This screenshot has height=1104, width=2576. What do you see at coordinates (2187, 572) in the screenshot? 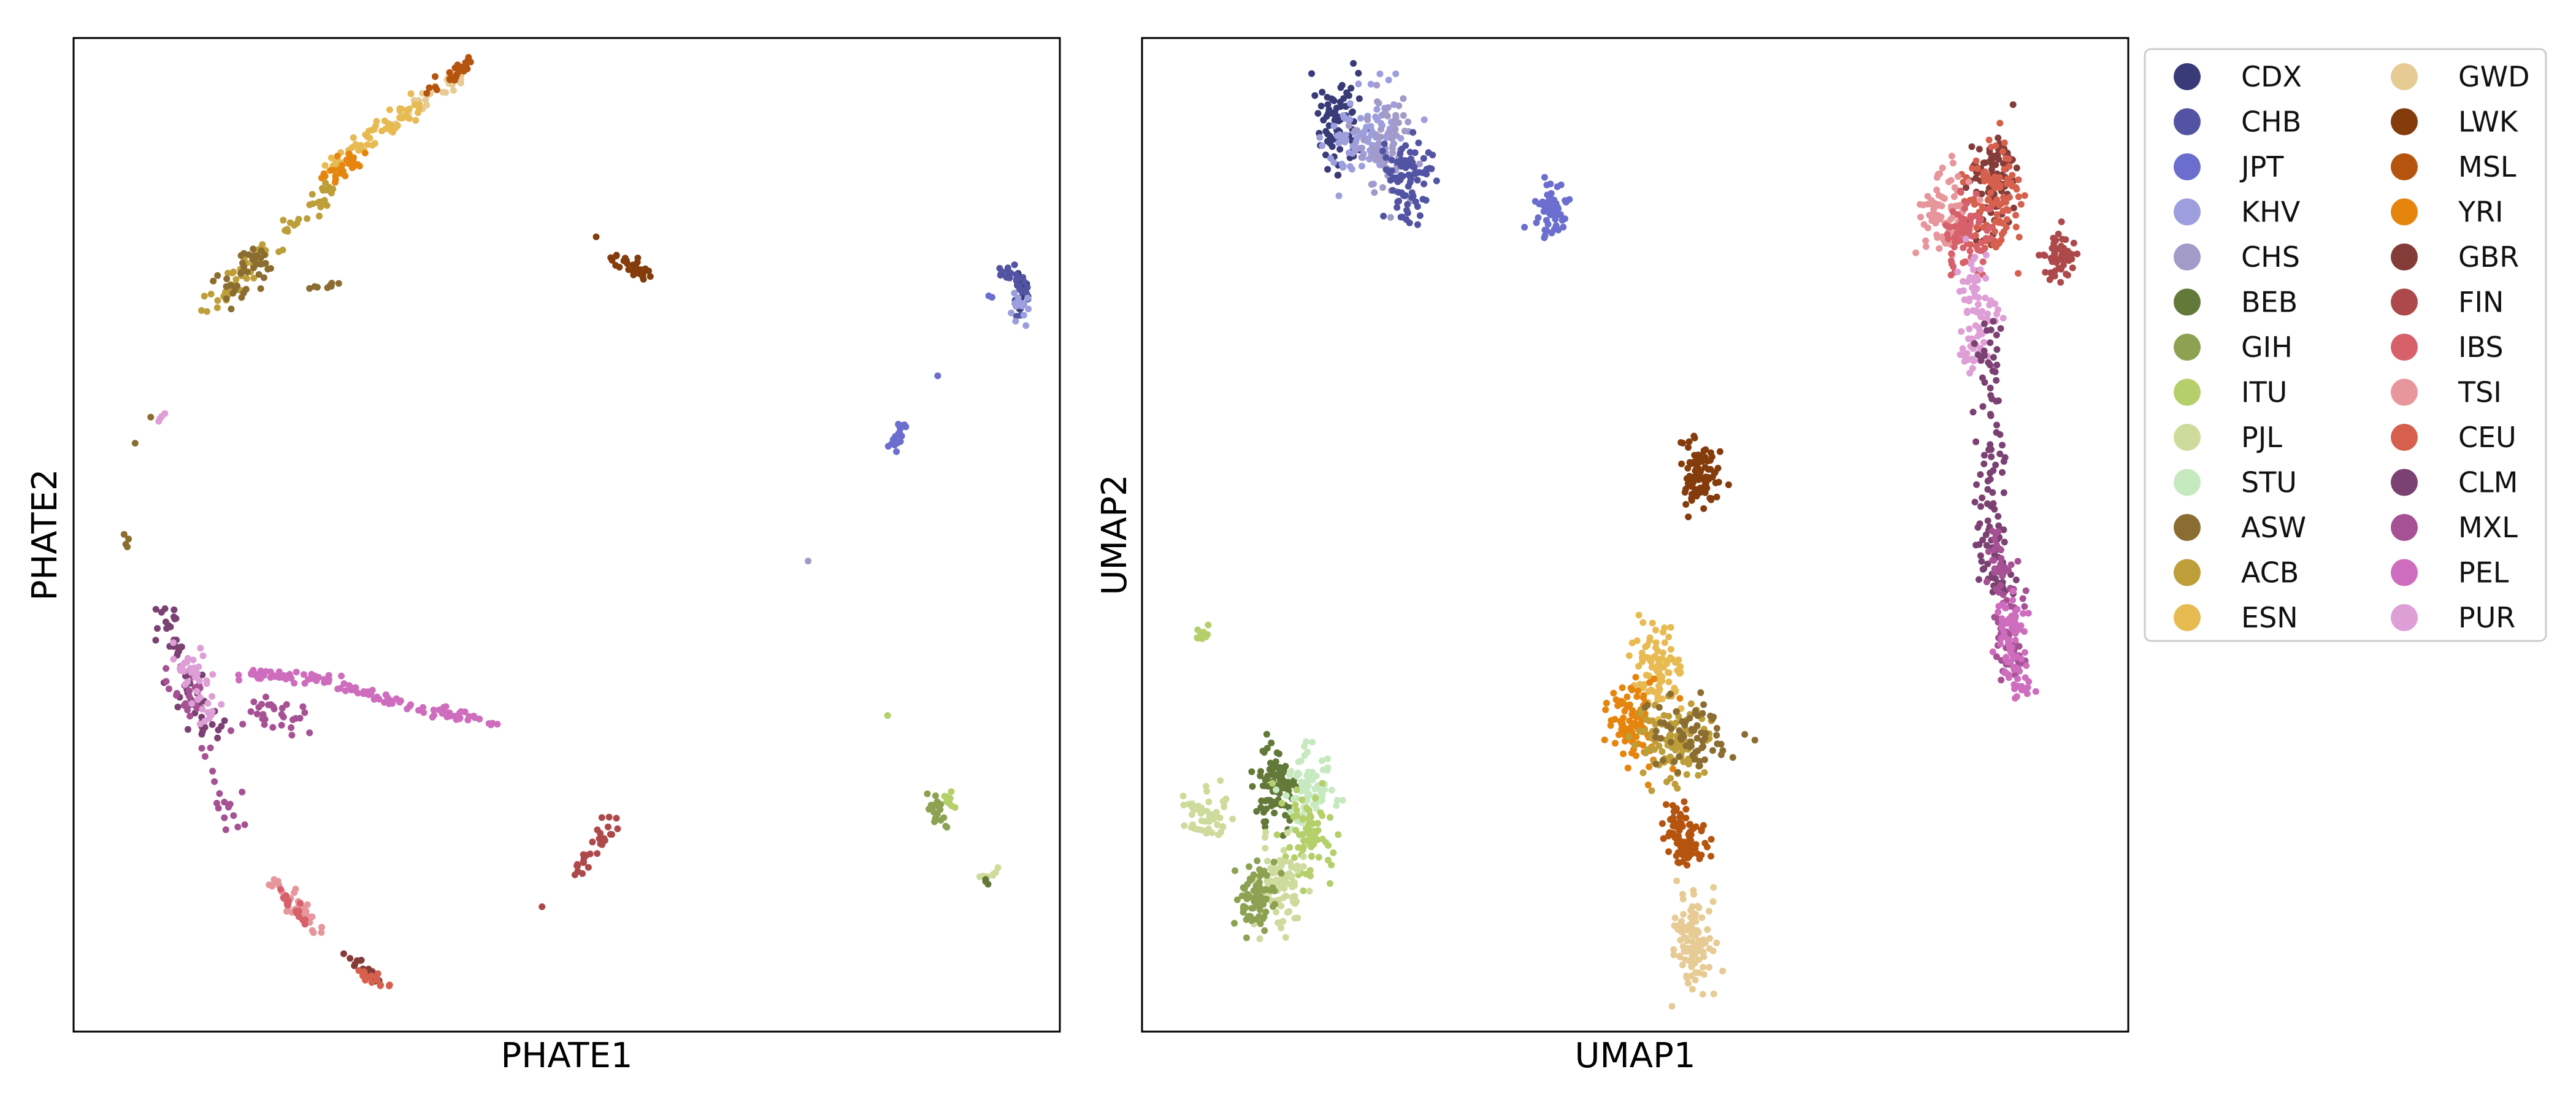
I see `legend-marker-acb` at bounding box center [2187, 572].